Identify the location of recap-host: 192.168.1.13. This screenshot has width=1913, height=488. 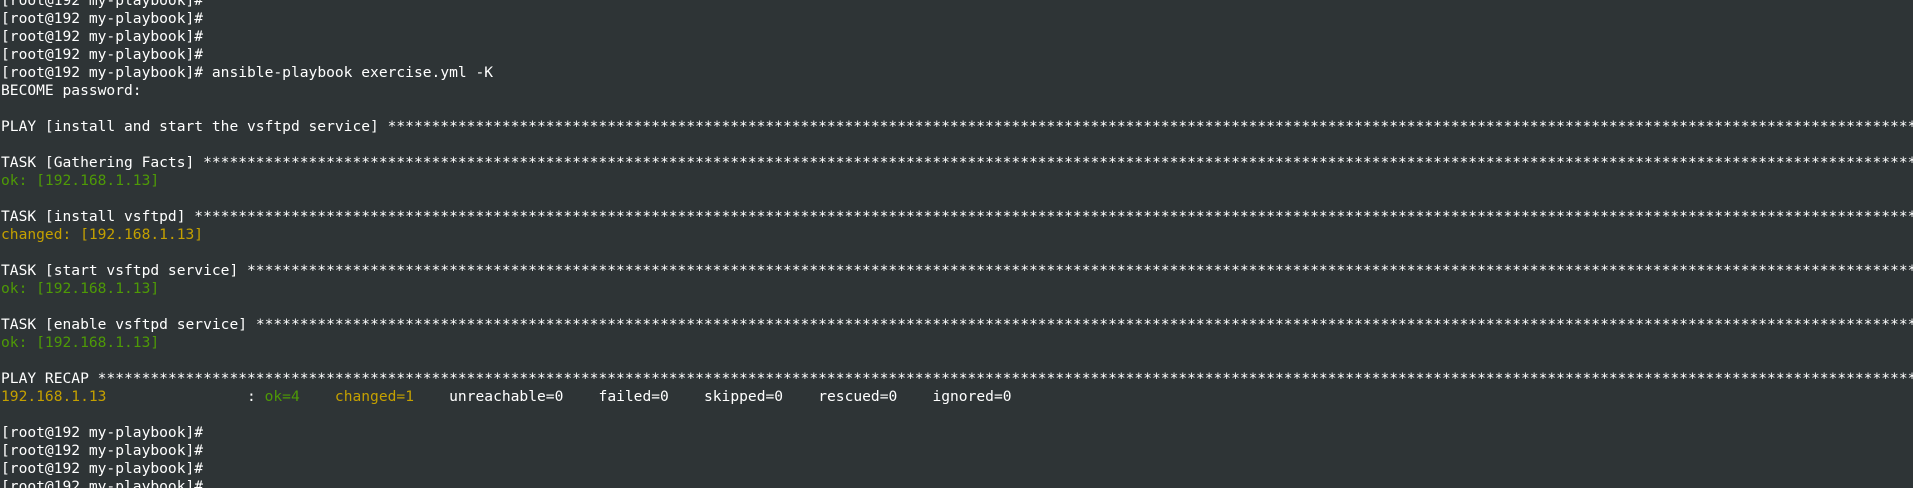
(54, 396).